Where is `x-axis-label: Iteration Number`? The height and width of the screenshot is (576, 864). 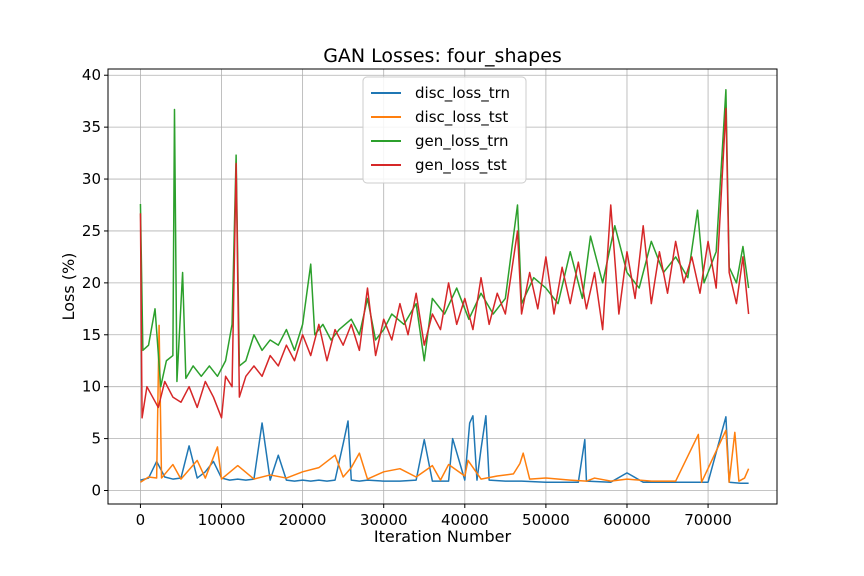
x-axis-label: Iteration Number is located at coordinates (443, 536).